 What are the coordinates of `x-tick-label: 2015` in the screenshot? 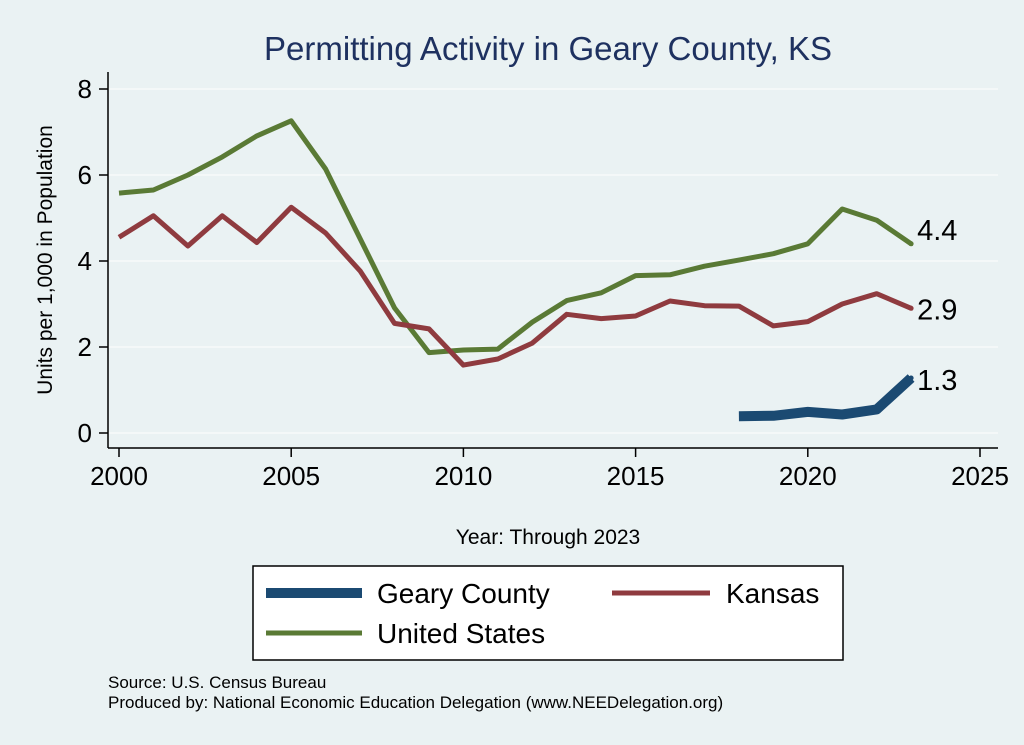 It's located at (636, 476).